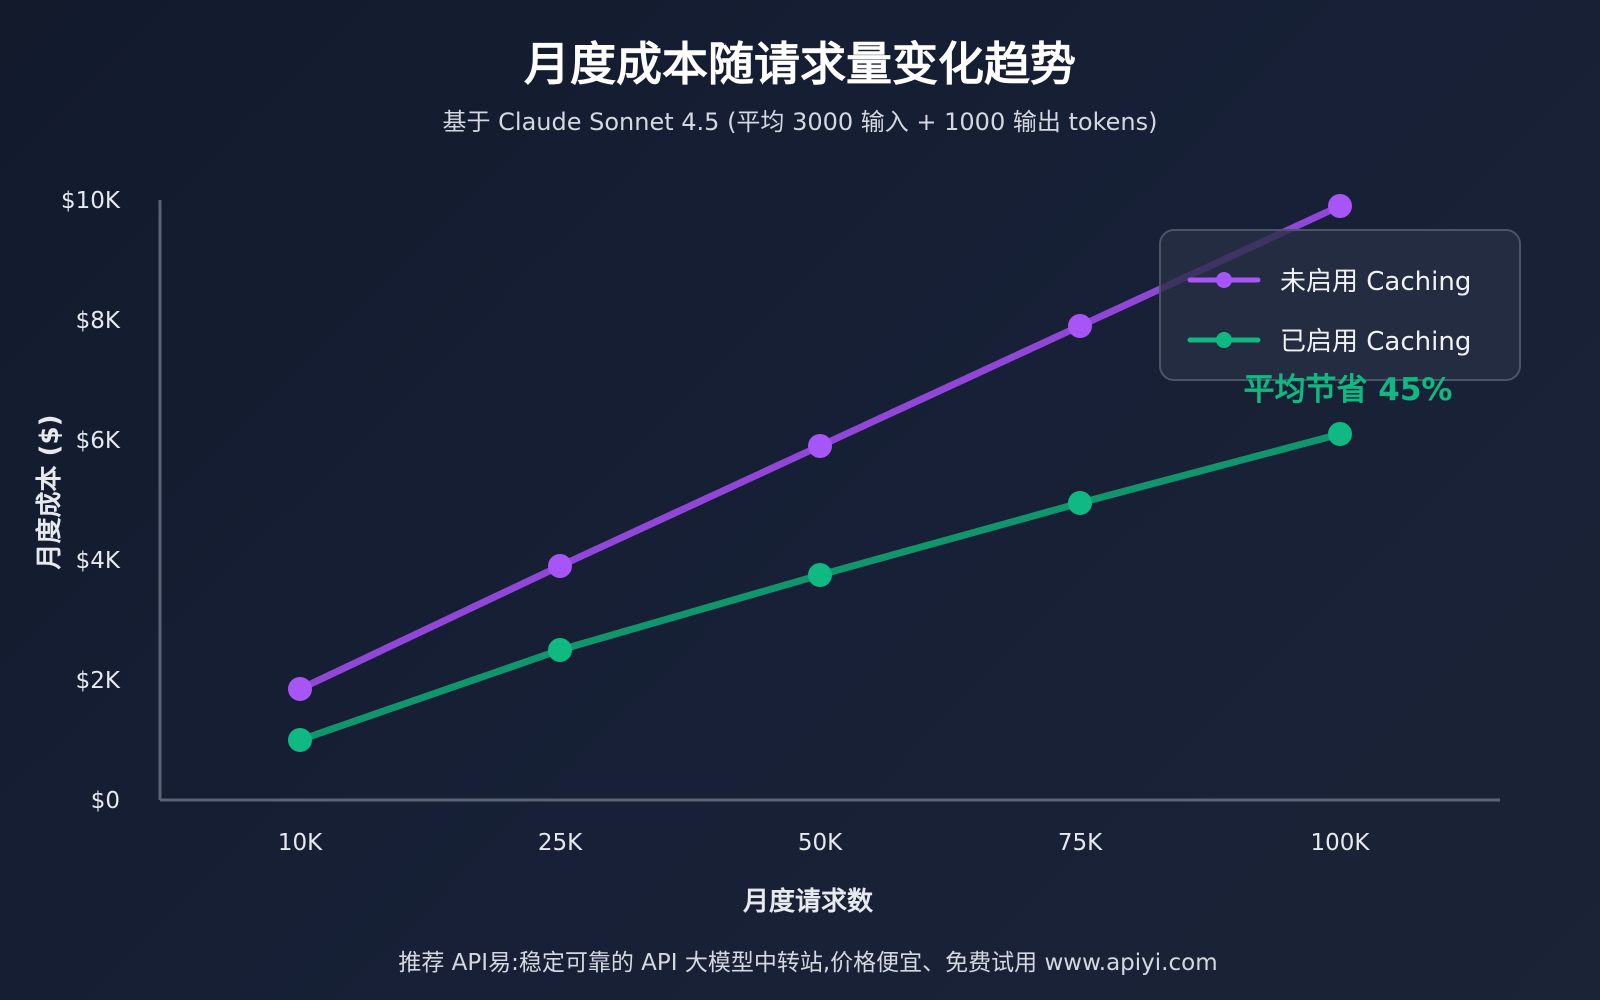  I want to click on x-axis-title: 月度请求数, so click(808, 901).